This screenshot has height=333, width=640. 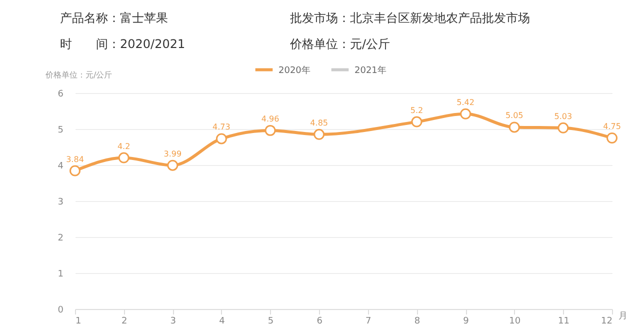 What do you see at coordinates (515, 321) in the screenshot?
I see `x-tick-label: 10` at bounding box center [515, 321].